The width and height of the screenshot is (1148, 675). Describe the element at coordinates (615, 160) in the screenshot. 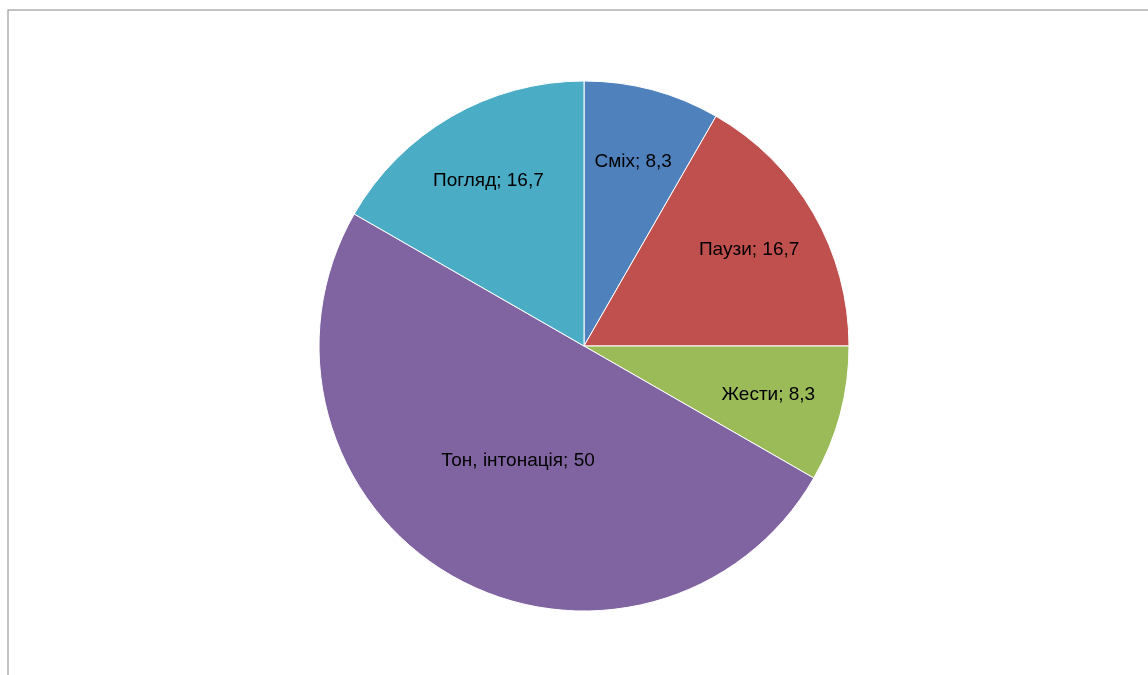

I see `slice-label: Сміх` at that location.